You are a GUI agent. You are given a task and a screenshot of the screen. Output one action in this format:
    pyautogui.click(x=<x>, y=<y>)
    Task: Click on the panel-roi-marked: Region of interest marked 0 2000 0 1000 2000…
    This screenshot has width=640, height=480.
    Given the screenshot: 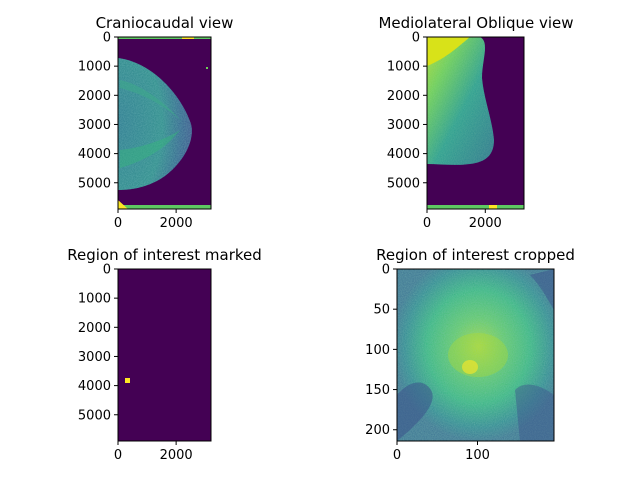 What is the action you would take?
    pyautogui.click(x=164, y=354)
    